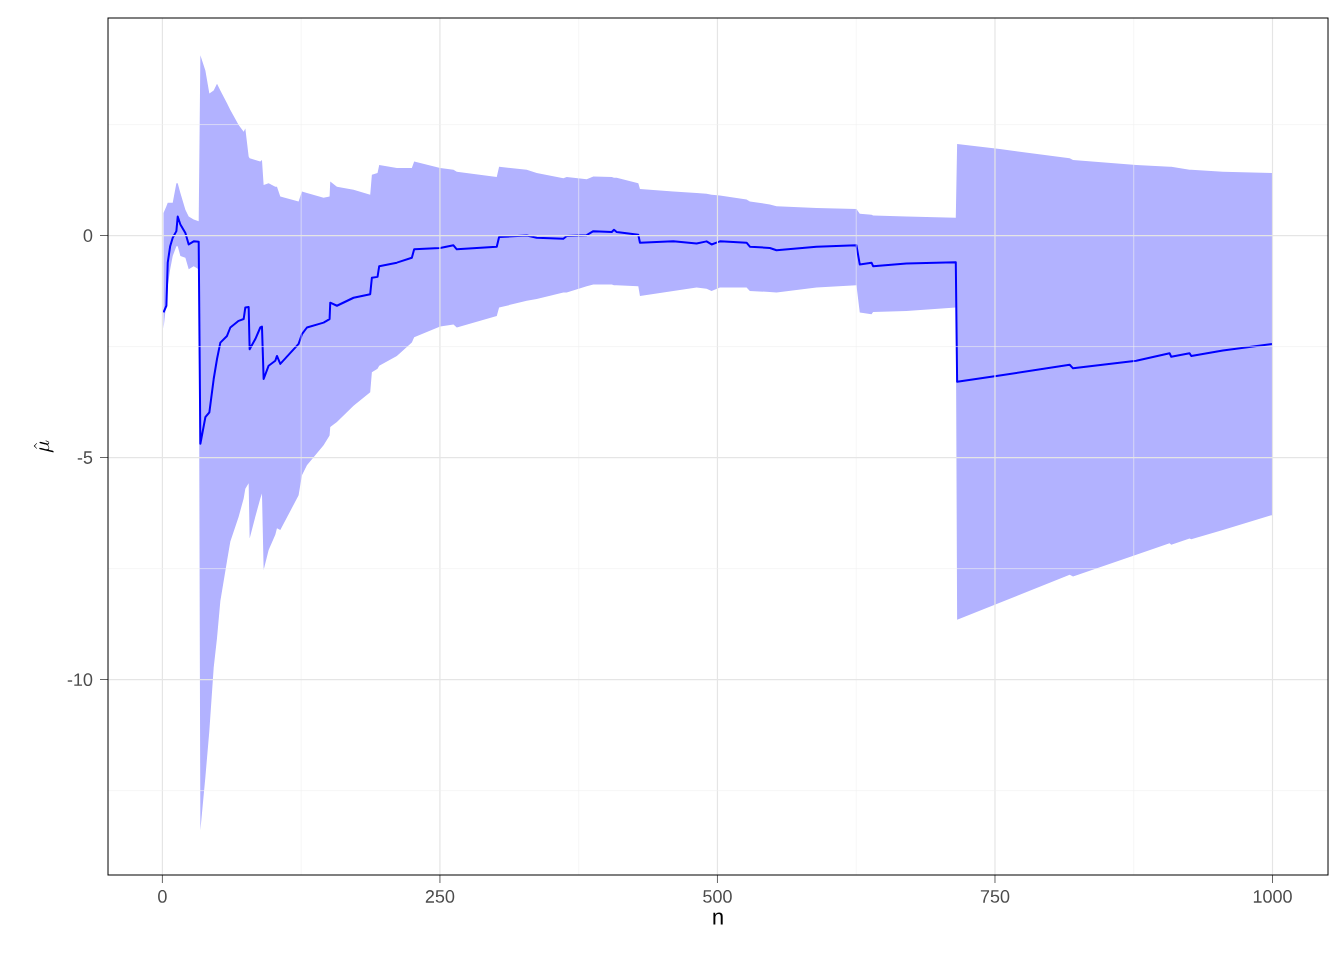 This screenshot has height=960, width=1344. I want to click on x-tick-label: 0, so click(162, 896).